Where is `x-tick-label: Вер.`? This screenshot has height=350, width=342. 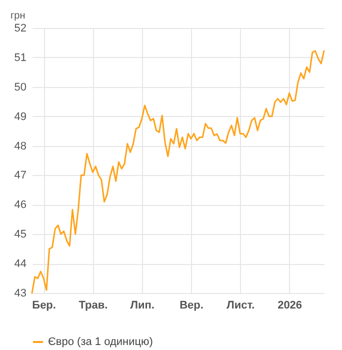
x-tick-label: Вер. is located at coordinates (192, 306).